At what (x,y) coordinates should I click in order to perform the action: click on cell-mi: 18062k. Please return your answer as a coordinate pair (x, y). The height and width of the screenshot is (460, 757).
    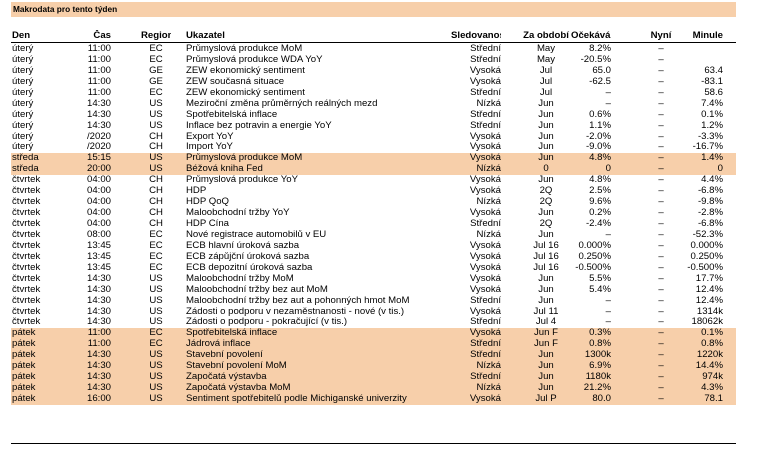
    Looking at the image, I should click on (707, 322).